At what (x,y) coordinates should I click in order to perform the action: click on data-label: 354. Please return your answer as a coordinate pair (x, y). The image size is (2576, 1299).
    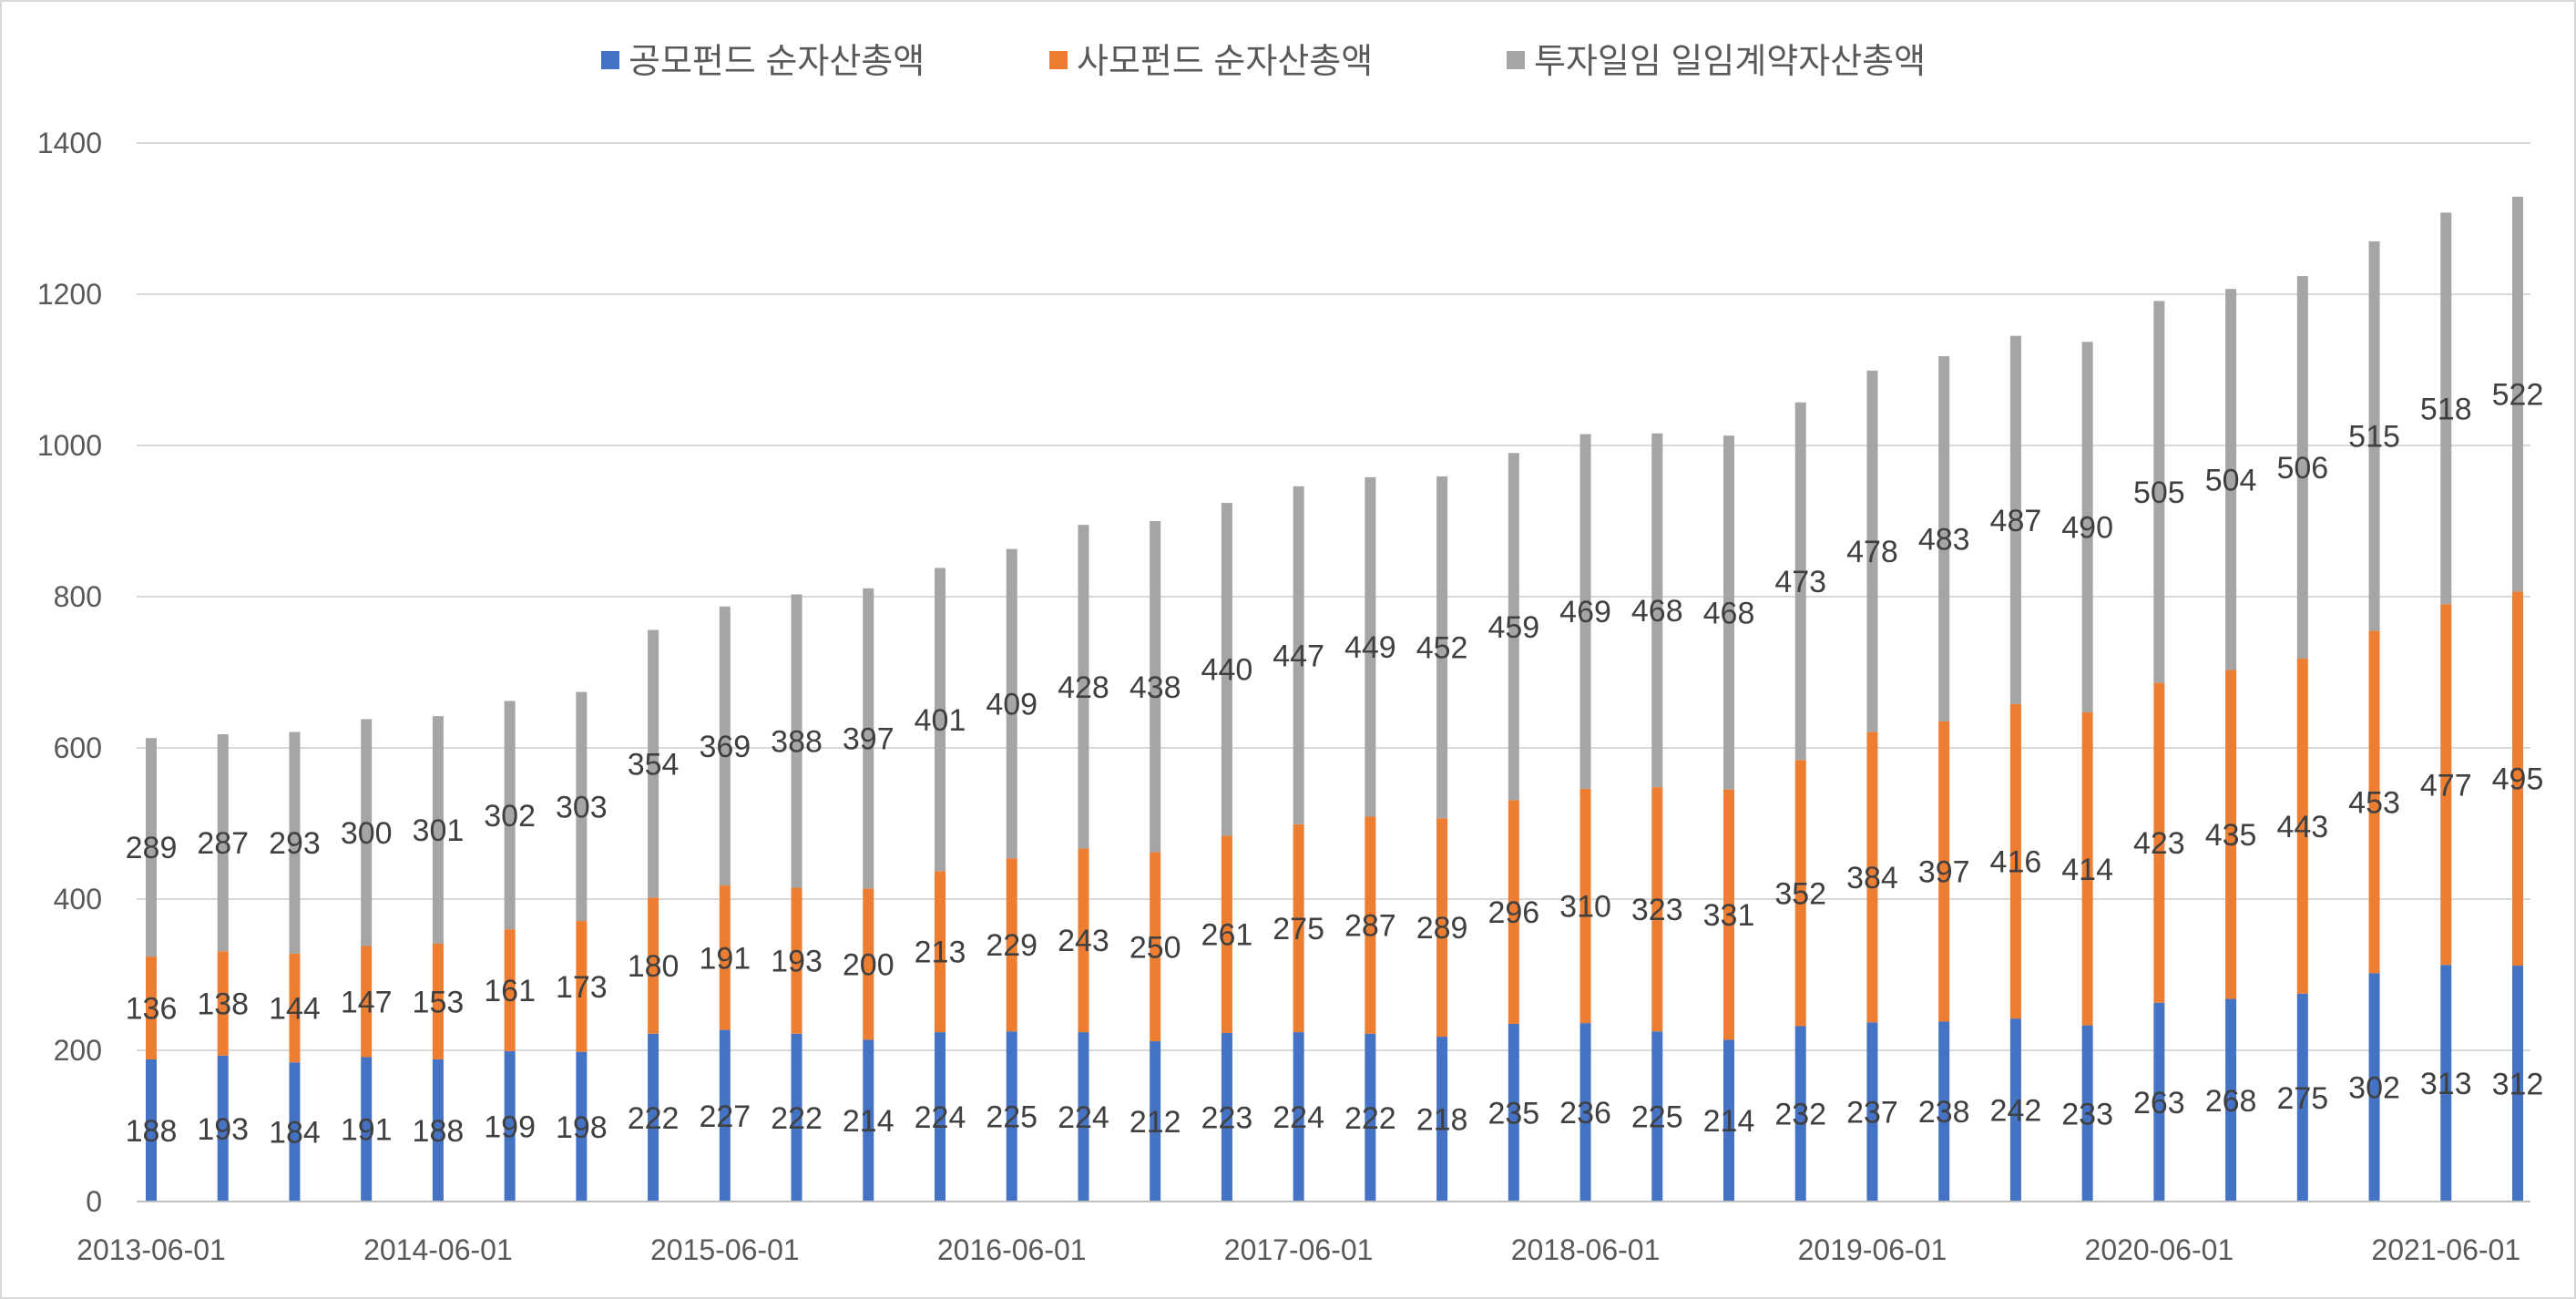
    Looking at the image, I should click on (654, 764).